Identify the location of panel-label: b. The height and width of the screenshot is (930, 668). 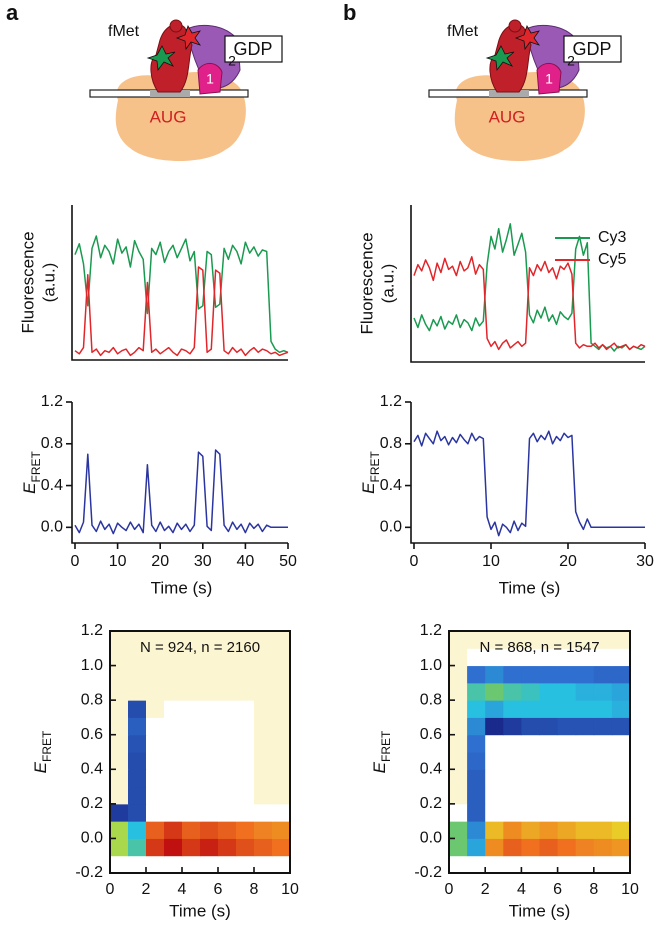
(349, 12).